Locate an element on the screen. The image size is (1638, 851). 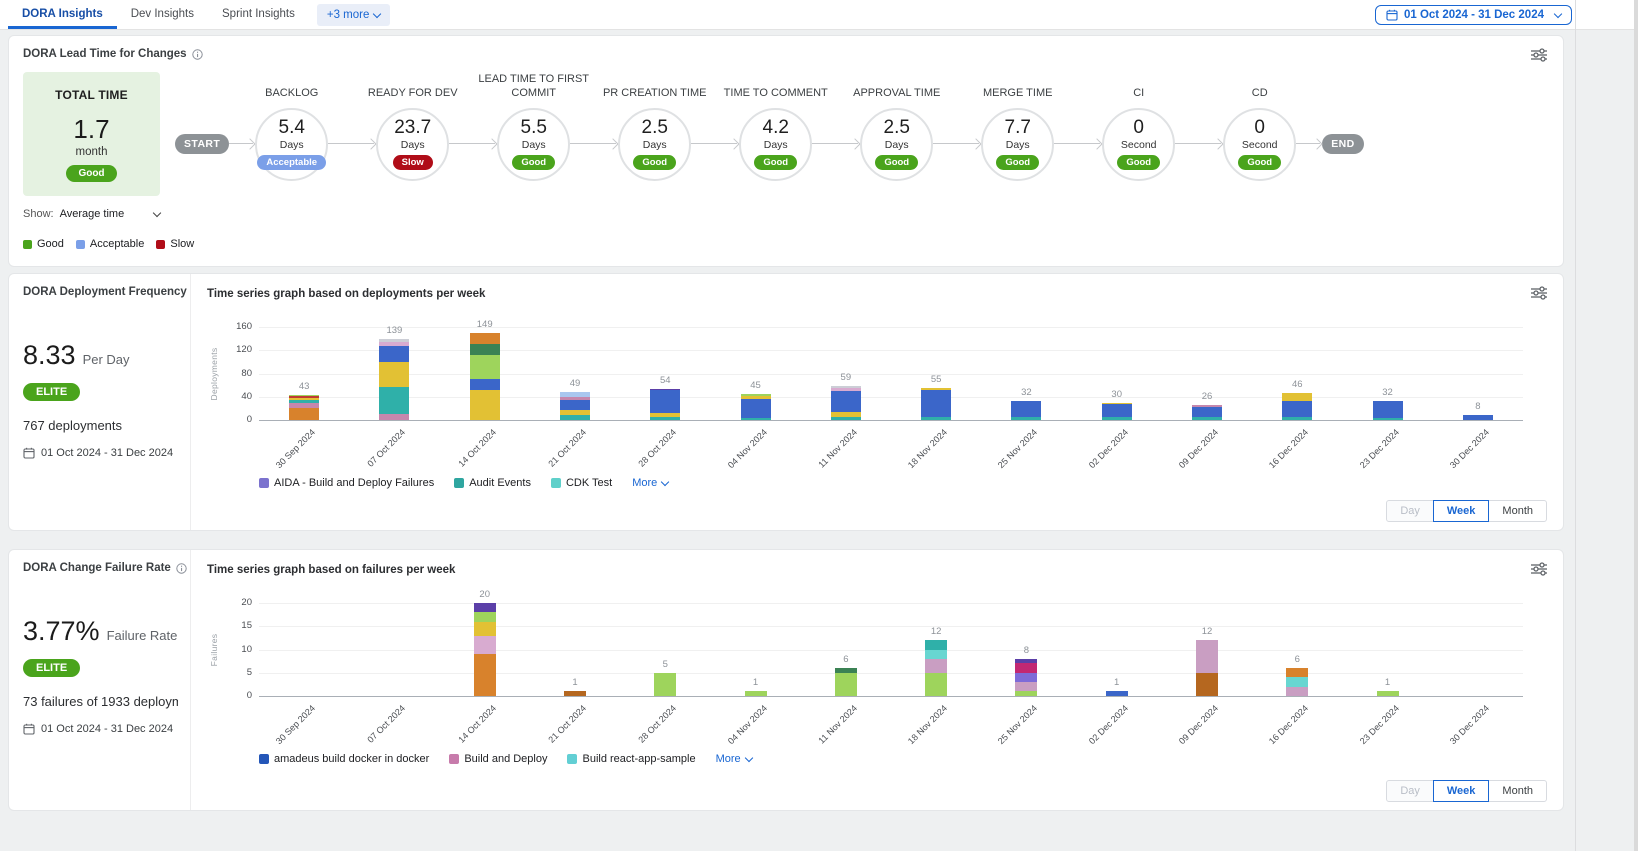
legend-item-build-react-app-sample: Build react-app-sample is located at coordinates (631, 759).